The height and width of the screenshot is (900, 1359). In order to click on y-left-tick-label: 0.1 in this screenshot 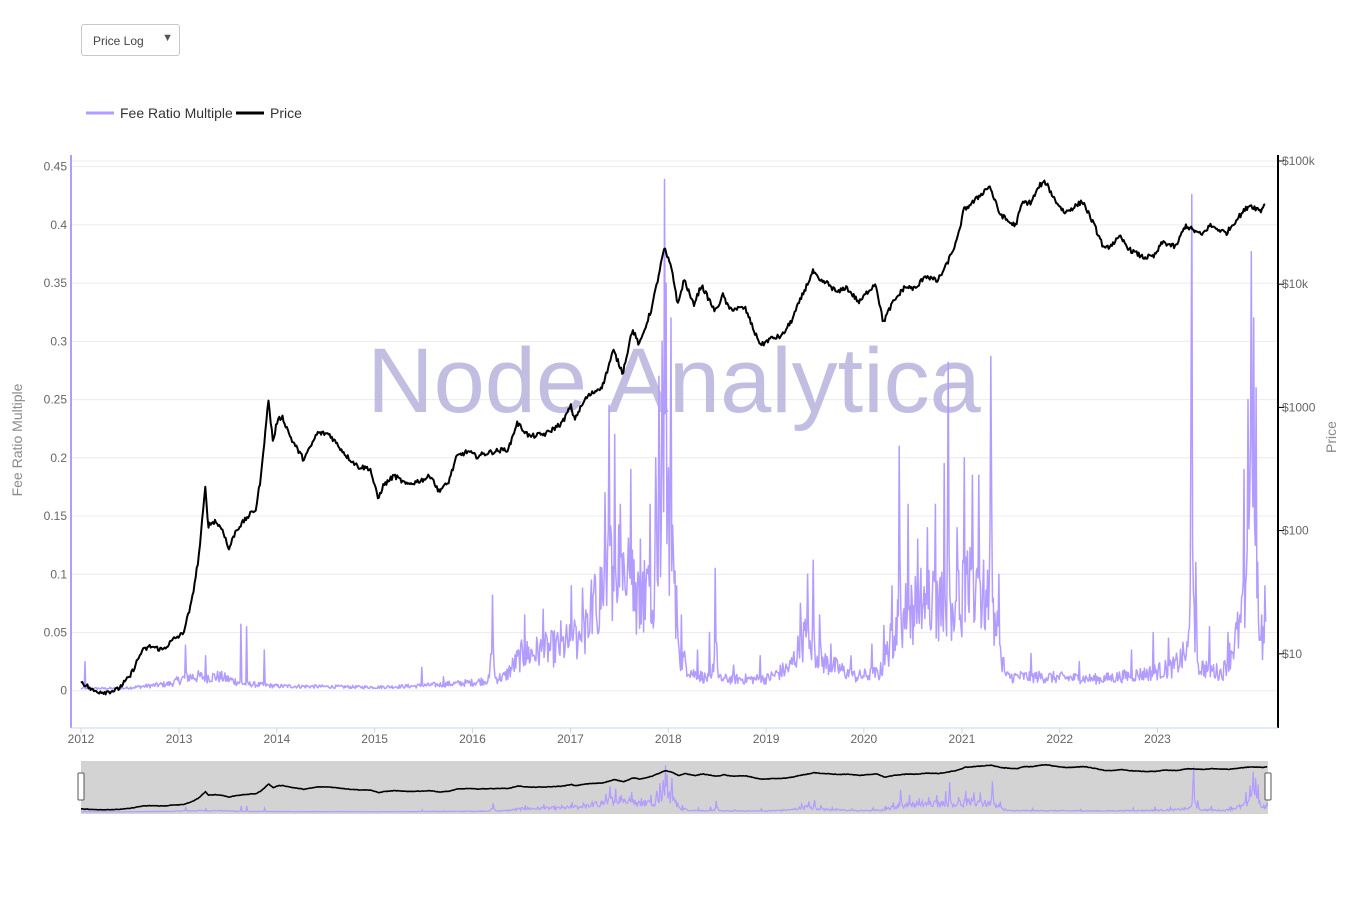, I will do `click(58, 574)`.